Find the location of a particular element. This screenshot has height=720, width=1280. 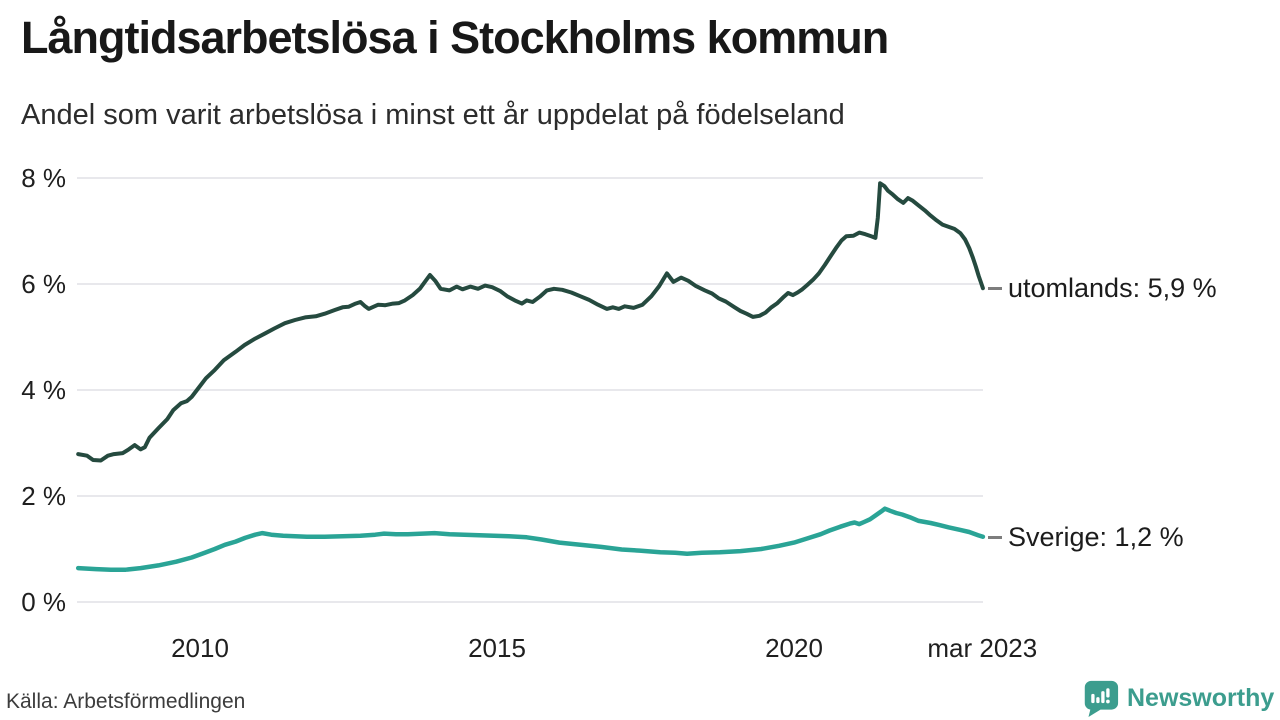

newsworthy-wordmark: Newsworthy is located at coordinates (1201, 697).